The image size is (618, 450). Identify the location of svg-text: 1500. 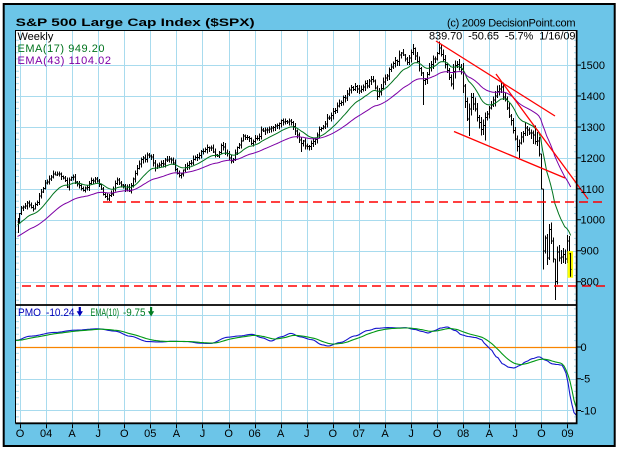
(593, 66).